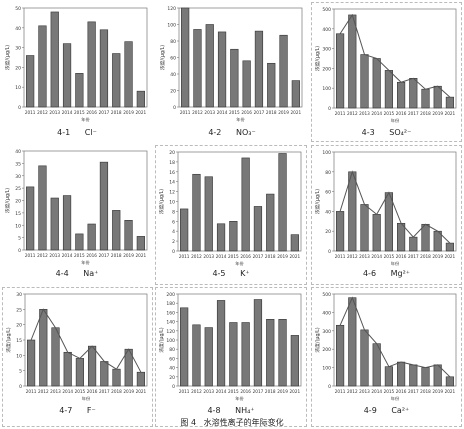 The height and width of the screenshot is (429, 464). What do you see at coordinates (245, 410) in the screenshot?
I see `ion-name: NH₄⁺` at bounding box center [245, 410].